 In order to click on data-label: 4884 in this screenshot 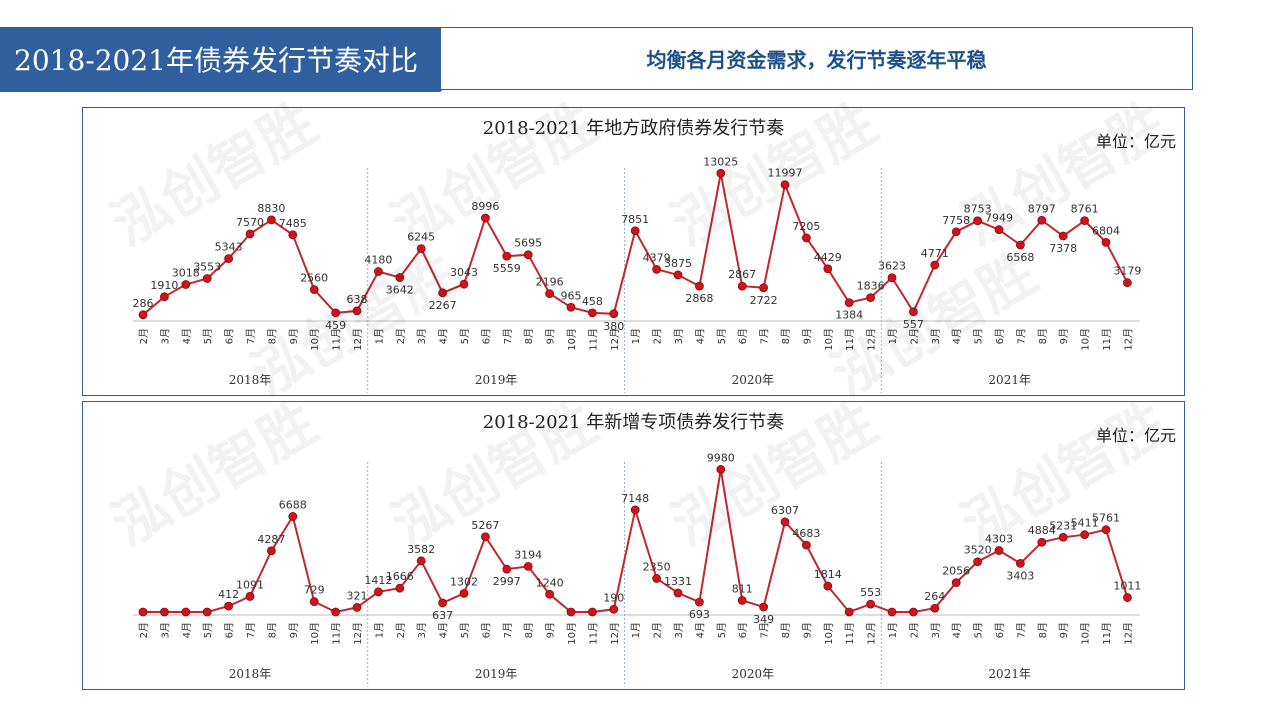, I will do `click(1042, 530)`.